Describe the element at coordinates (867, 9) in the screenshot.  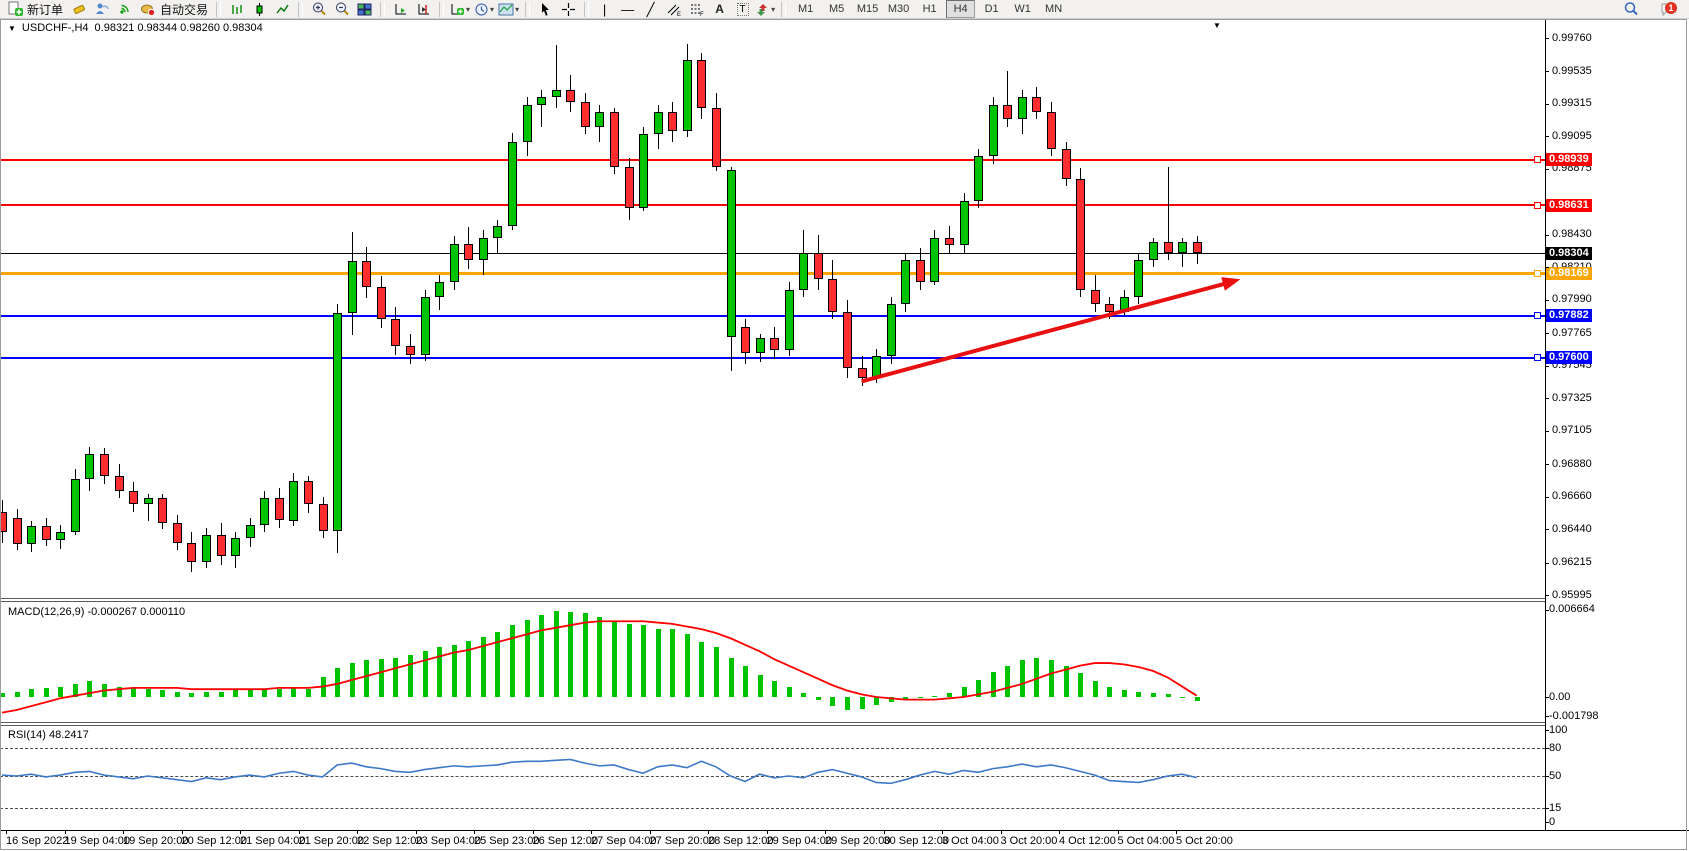
I see `timeframe-button-m15: M15` at that location.